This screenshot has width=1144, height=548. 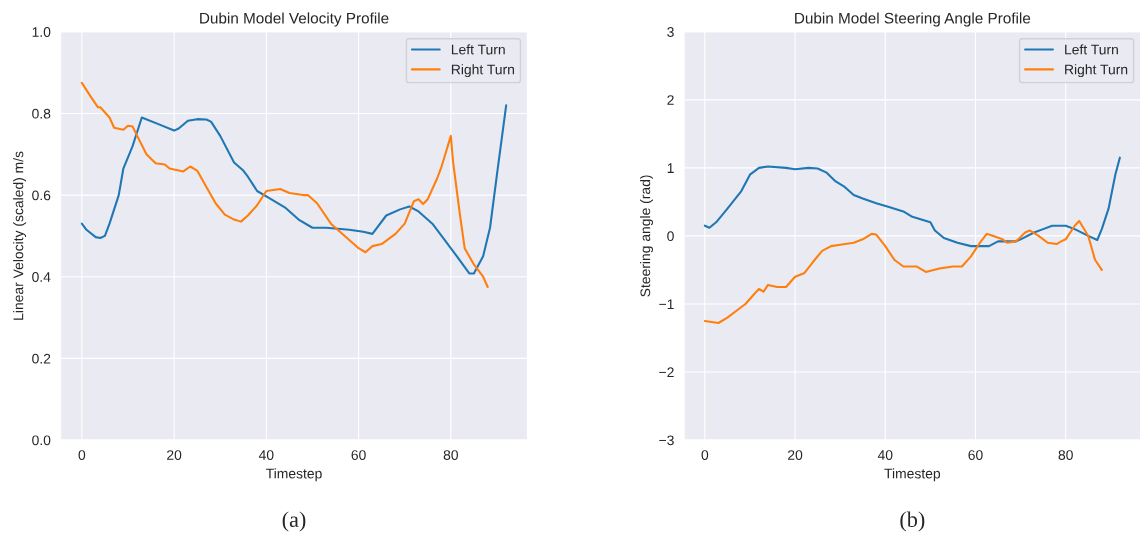 I want to click on y-axis-title: Linear Velocity (scaled) m/s, so click(x=20, y=235).